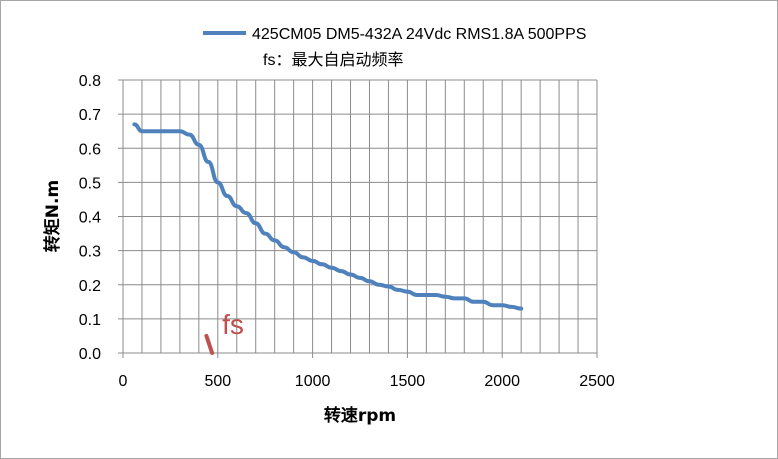 This screenshot has width=778, height=459. What do you see at coordinates (217, 381) in the screenshot?
I see `x-tick-label: 500` at bounding box center [217, 381].